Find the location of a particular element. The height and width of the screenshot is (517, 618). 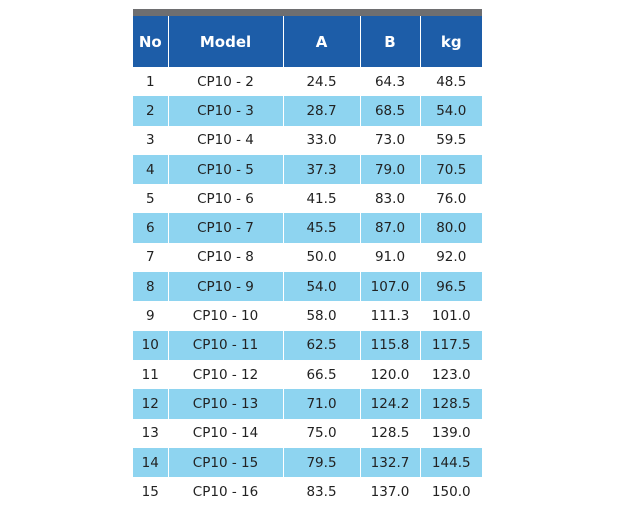

table-cell: 14 is located at coordinates (150, 462).